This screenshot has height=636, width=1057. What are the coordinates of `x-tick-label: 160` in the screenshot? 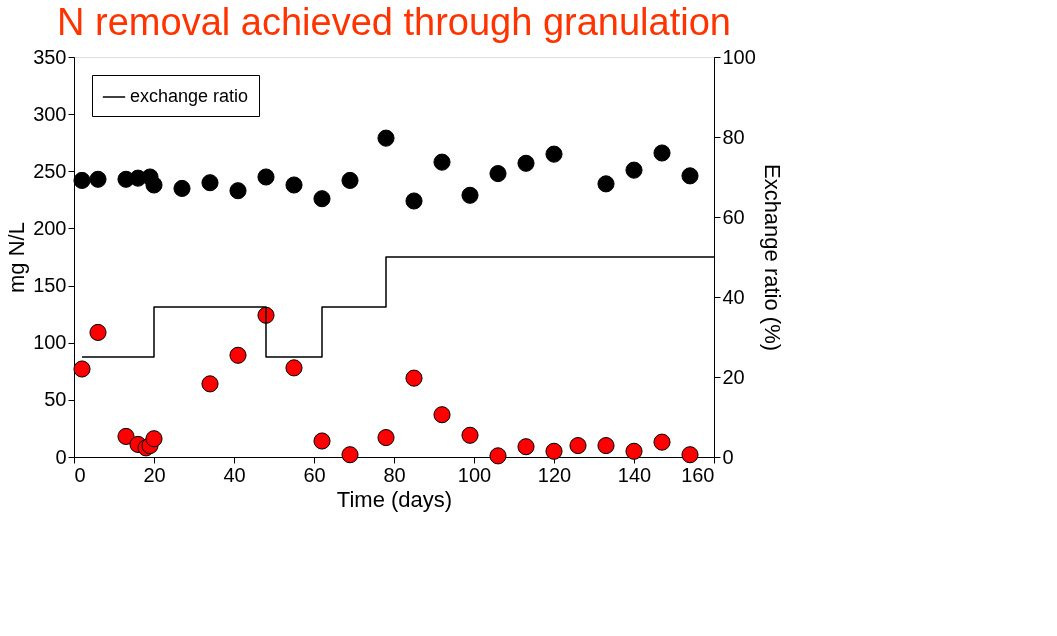 It's located at (698, 474).